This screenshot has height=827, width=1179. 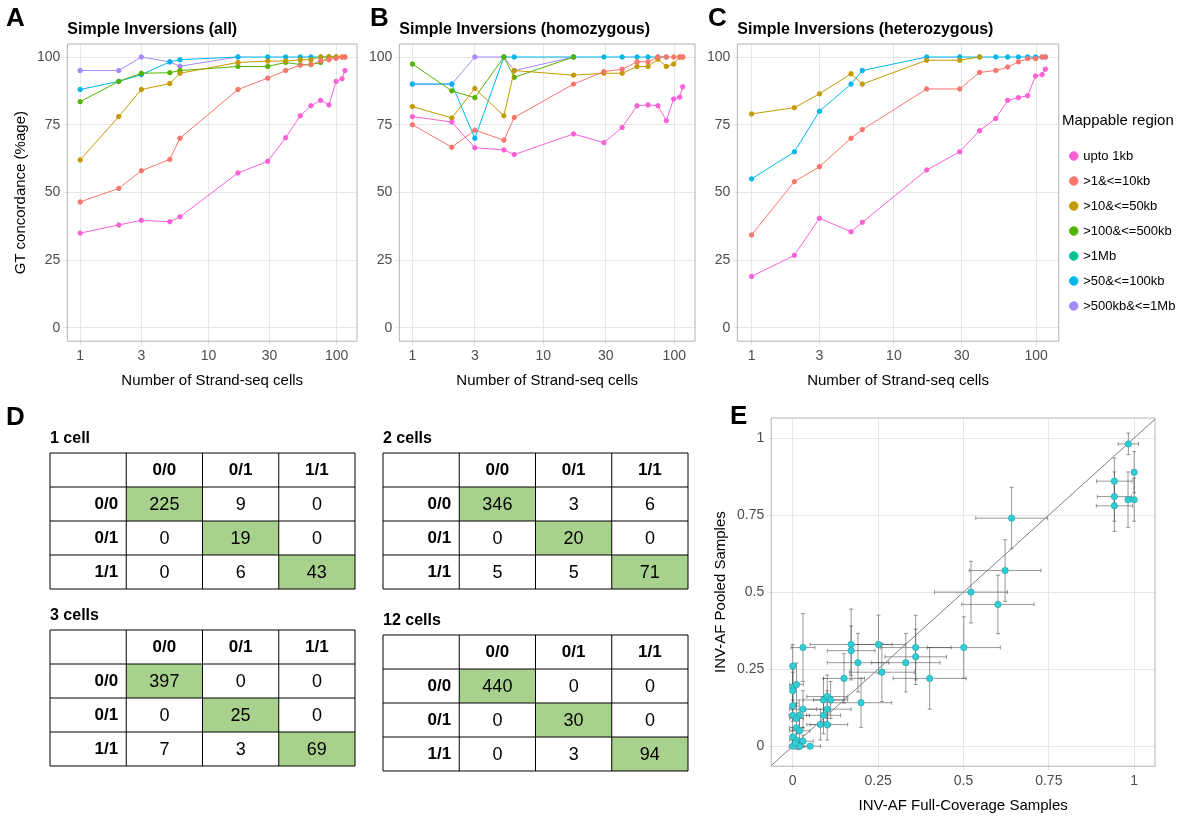 What do you see at coordinates (525, 28) in the screenshot?
I see `chart-title: Simple Inversions (homozygous)` at bounding box center [525, 28].